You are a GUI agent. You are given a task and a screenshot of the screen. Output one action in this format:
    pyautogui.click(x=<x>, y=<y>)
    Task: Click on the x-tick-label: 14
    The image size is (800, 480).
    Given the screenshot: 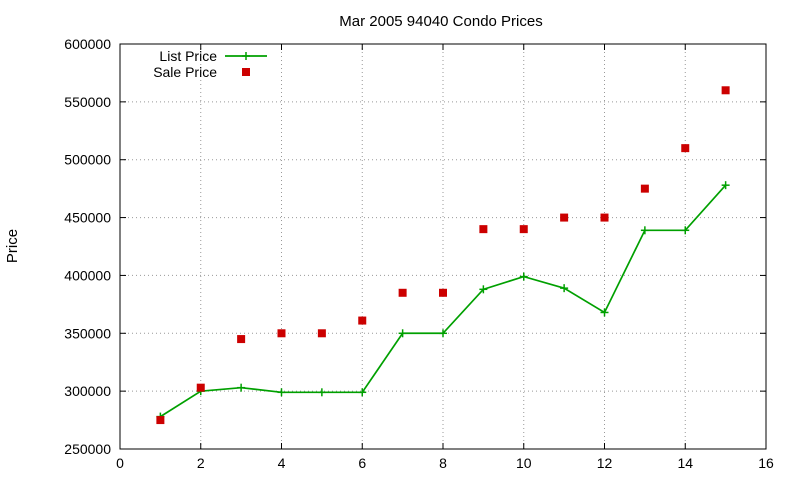 What is the action you would take?
    pyautogui.click(x=685, y=463)
    